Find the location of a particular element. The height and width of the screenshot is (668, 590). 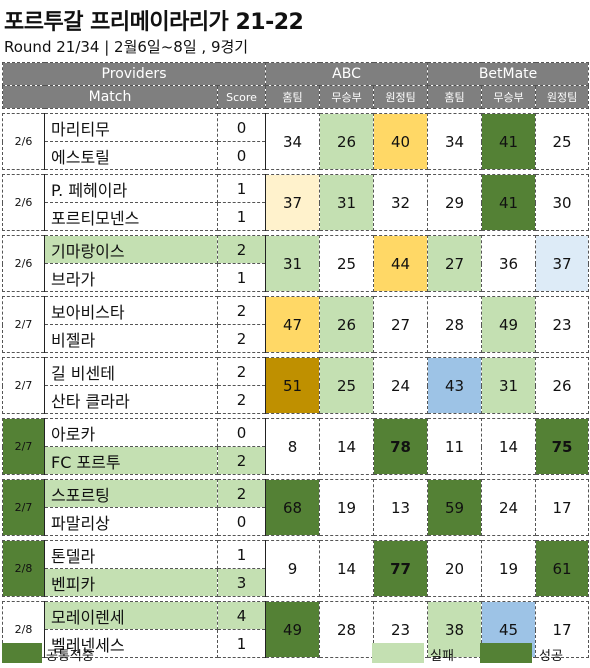

abc-home-pct: 68 is located at coordinates (293, 507).